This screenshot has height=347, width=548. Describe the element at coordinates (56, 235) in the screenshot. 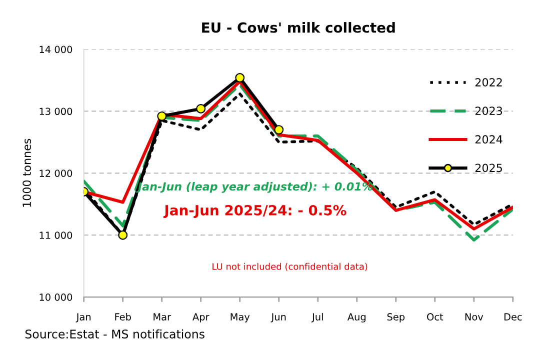

I see `y-tick-label: 11 000` at that location.